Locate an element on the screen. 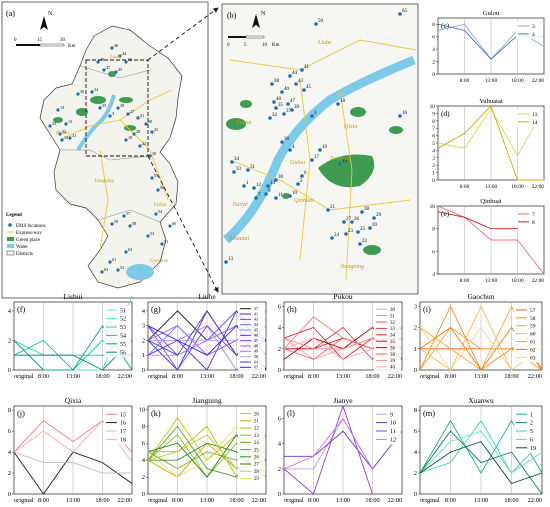  ems-point-label: 55 is located at coordinates (156, 175).